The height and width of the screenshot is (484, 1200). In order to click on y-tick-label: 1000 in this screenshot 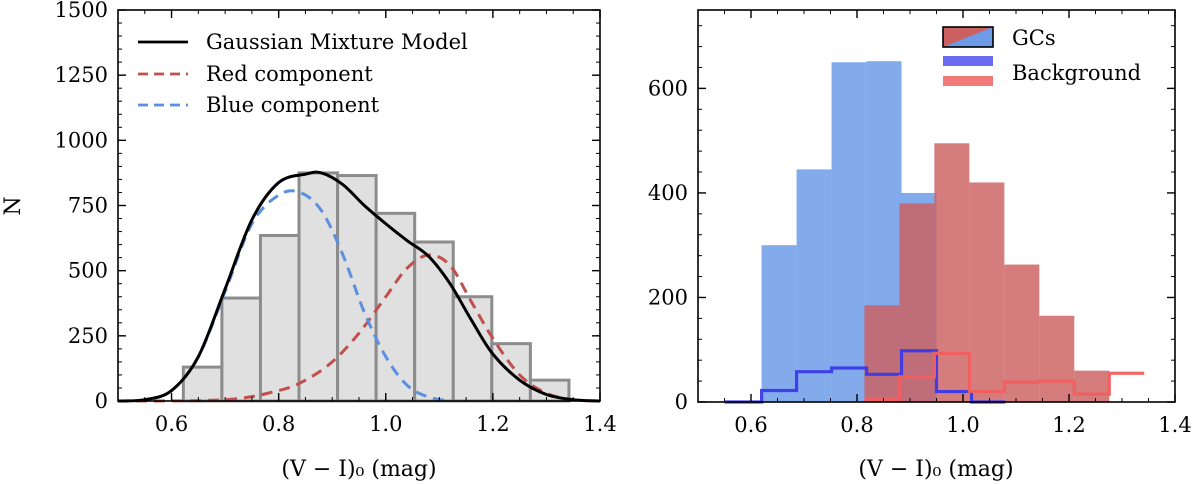, I will do `click(81, 140)`.